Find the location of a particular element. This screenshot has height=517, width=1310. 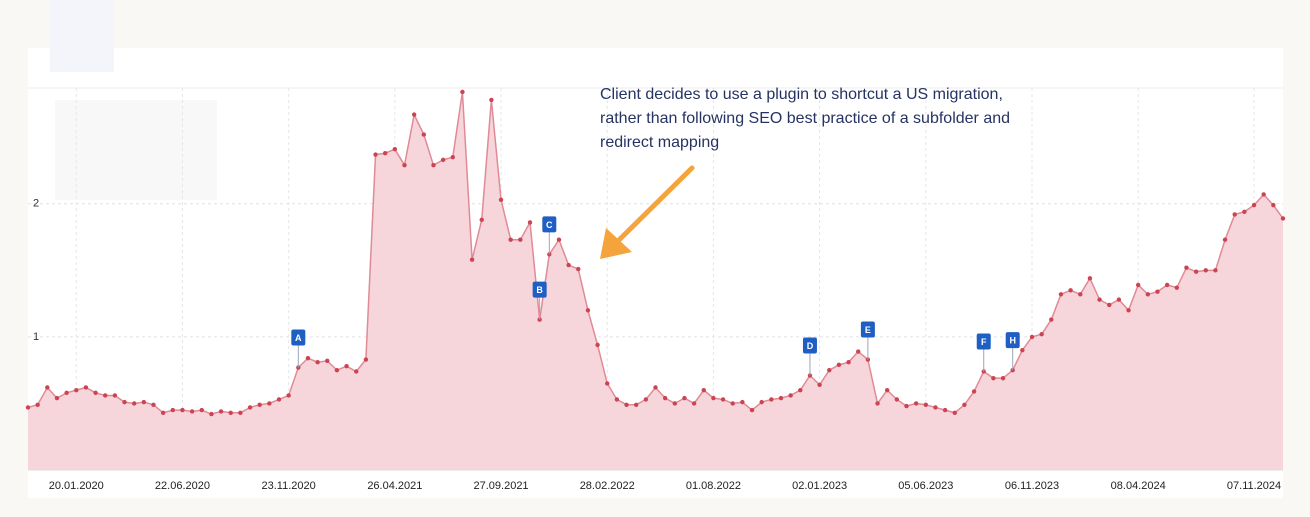

x-tick-label: 27.09.2021 is located at coordinates (501, 486).